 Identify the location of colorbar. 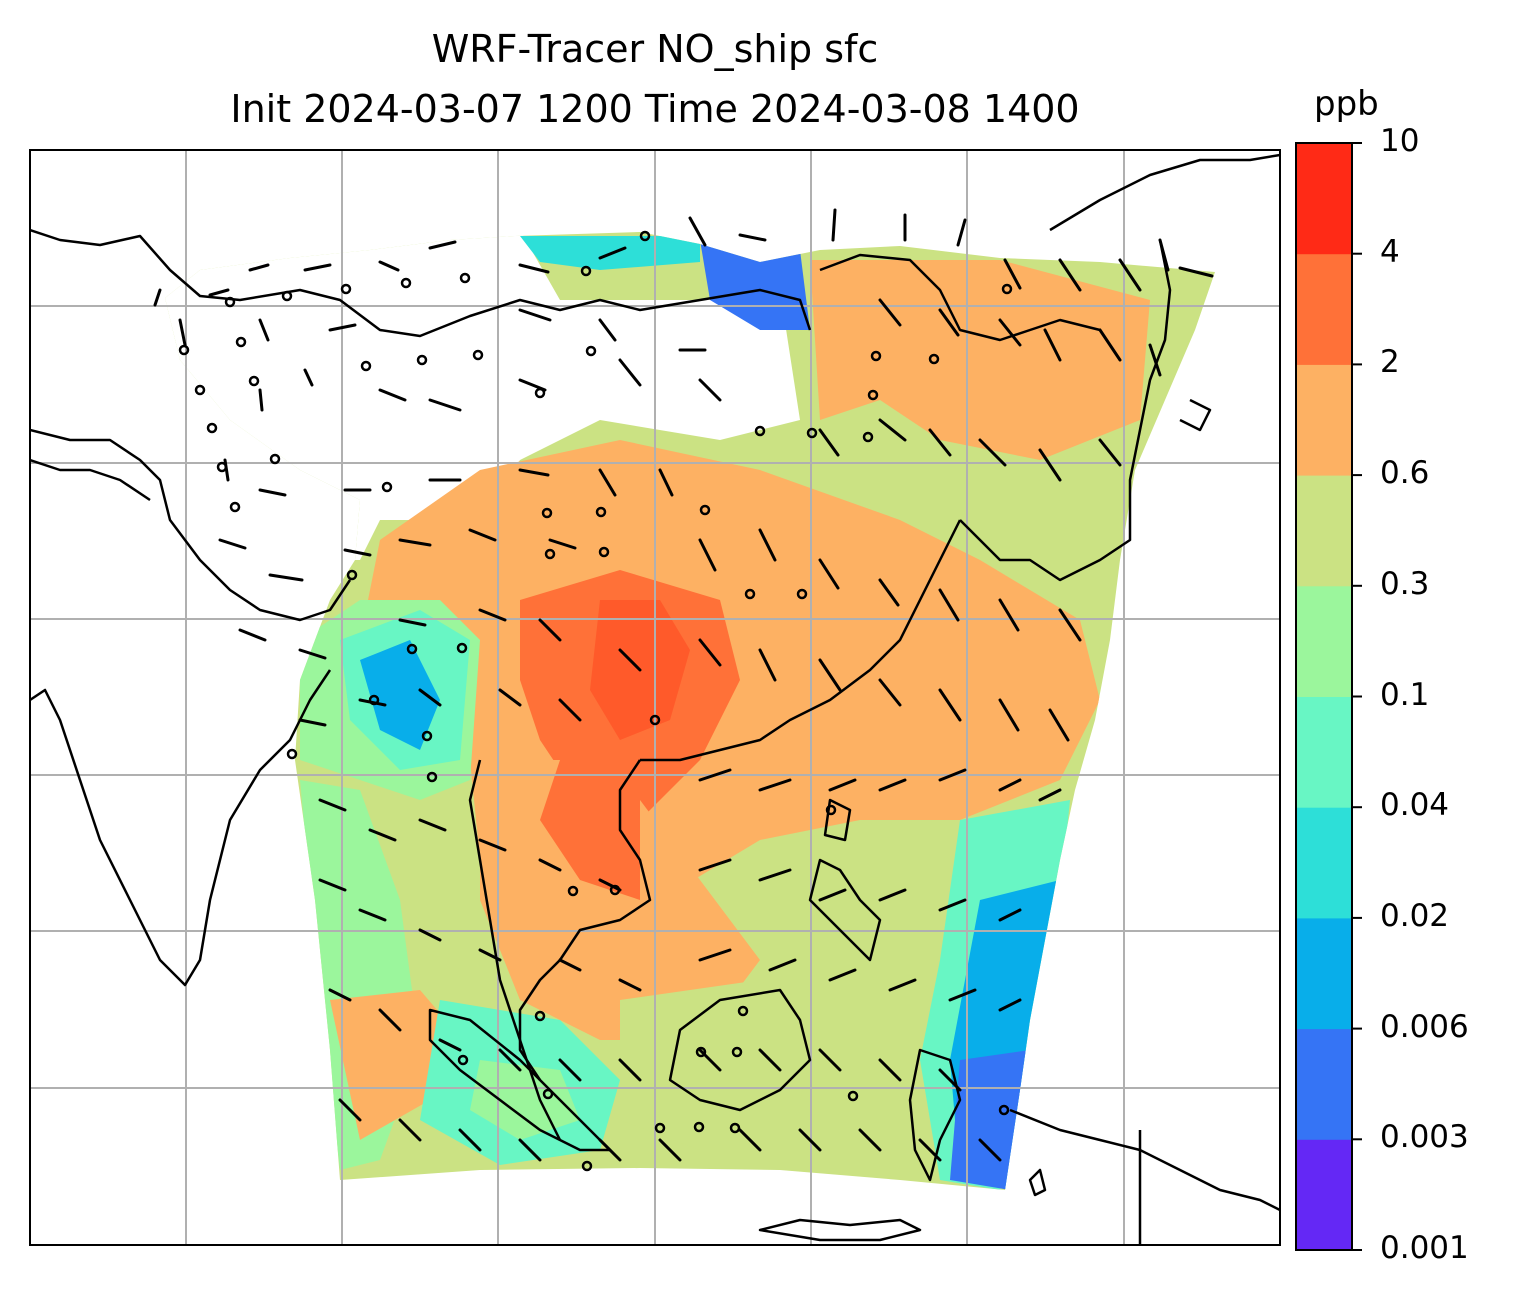
(1329, 696).